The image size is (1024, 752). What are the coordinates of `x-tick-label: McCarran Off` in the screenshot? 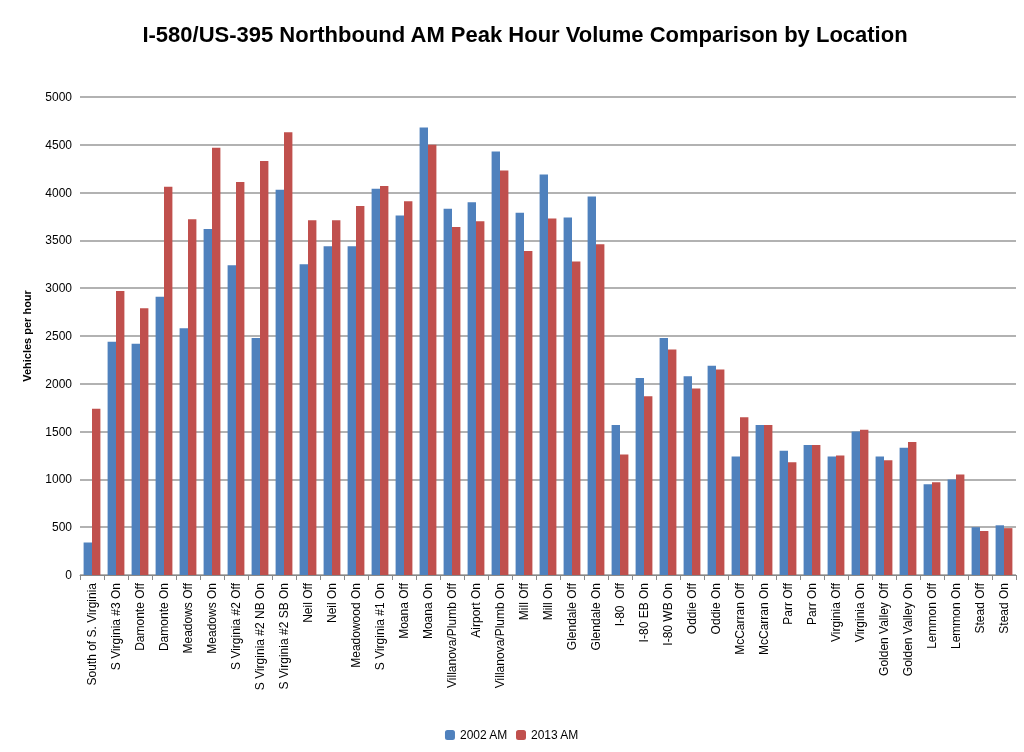 It's located at (740, 618).